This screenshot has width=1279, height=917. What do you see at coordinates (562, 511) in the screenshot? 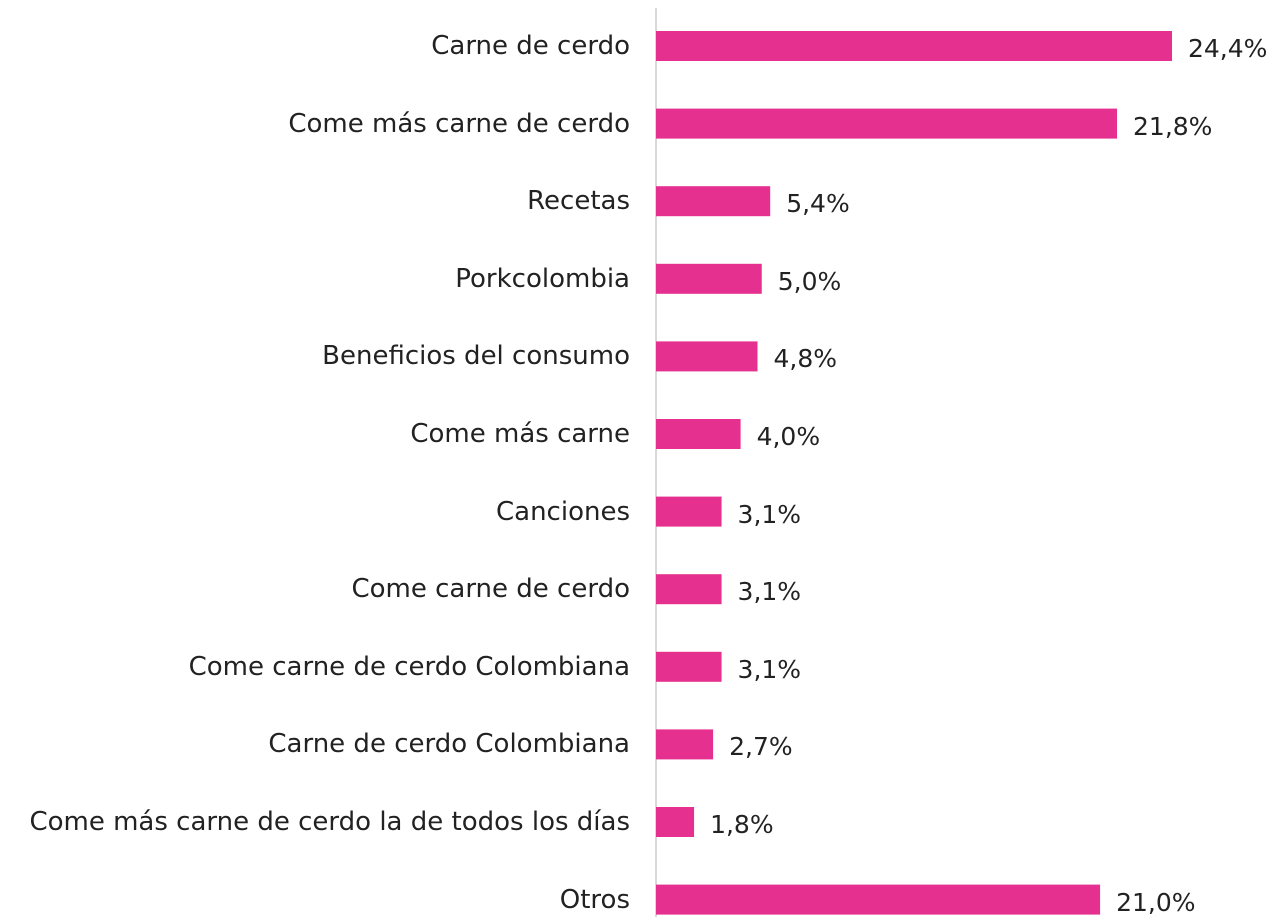
I see `category-label: Canciones` at bounding box center [562, 511].